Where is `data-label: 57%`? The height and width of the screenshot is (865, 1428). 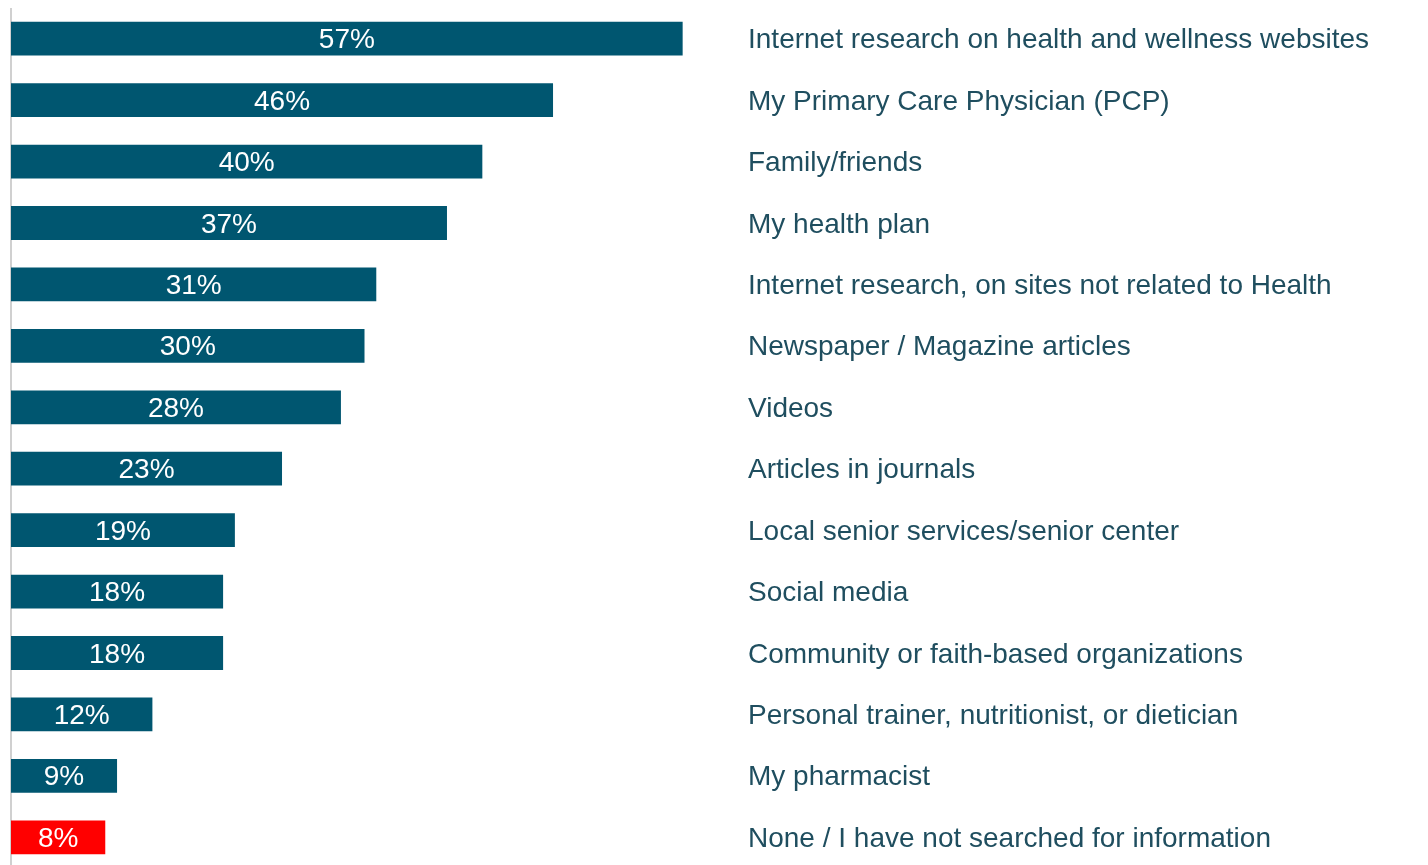 data-label: 57% is located at coordinates (346, 39).